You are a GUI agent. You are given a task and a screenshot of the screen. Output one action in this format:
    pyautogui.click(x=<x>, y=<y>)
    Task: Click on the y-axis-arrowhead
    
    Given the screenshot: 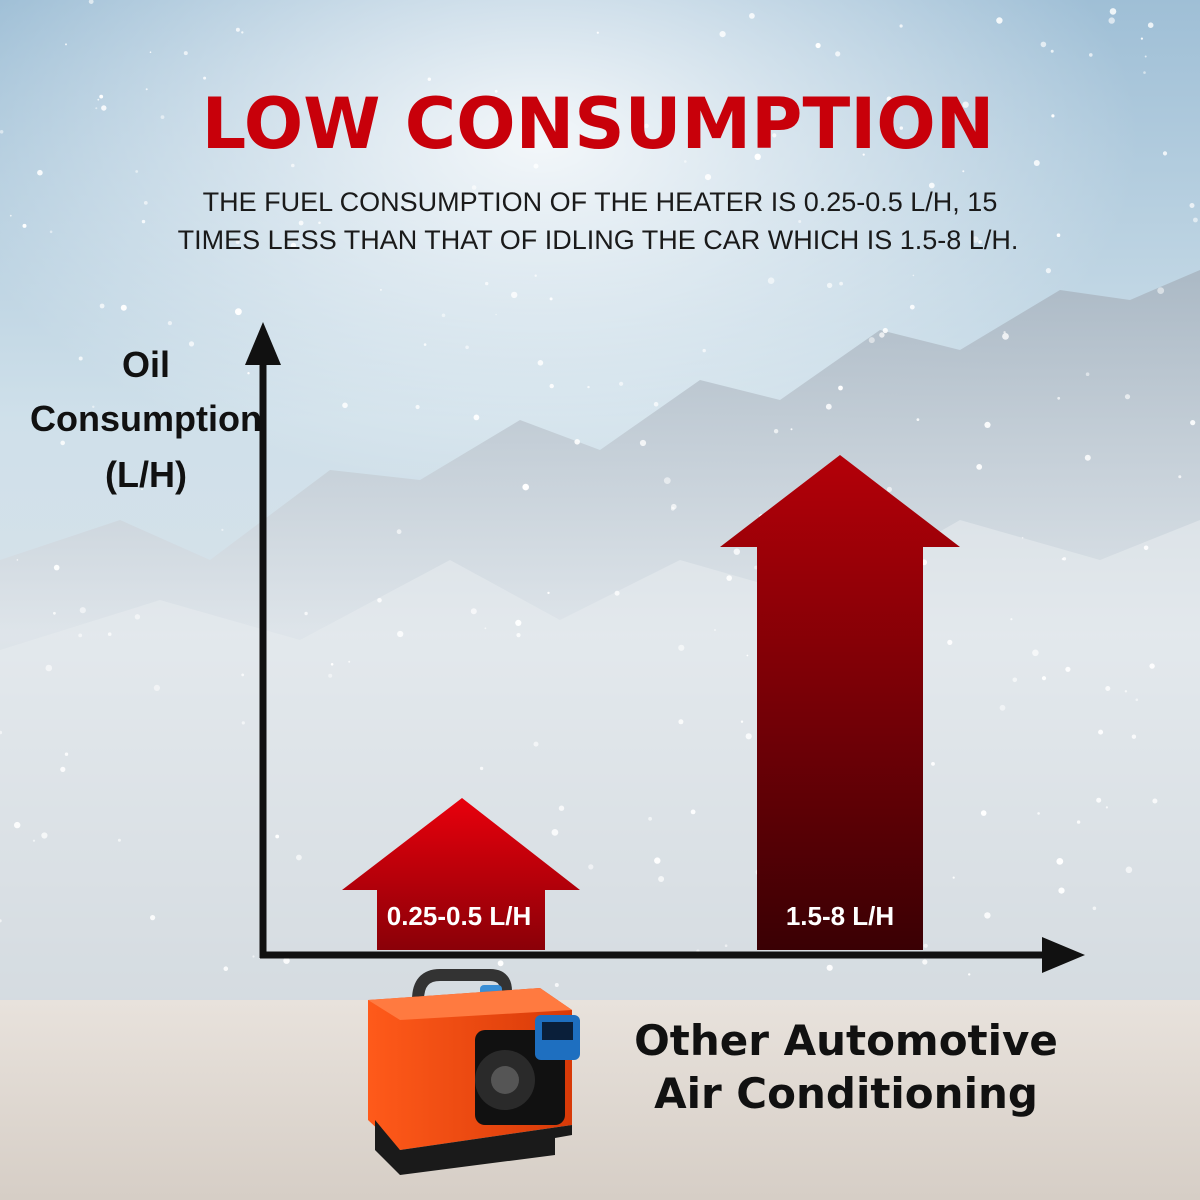 What is the action you would take?
    pyautogui.click(x=263, y=343)
    